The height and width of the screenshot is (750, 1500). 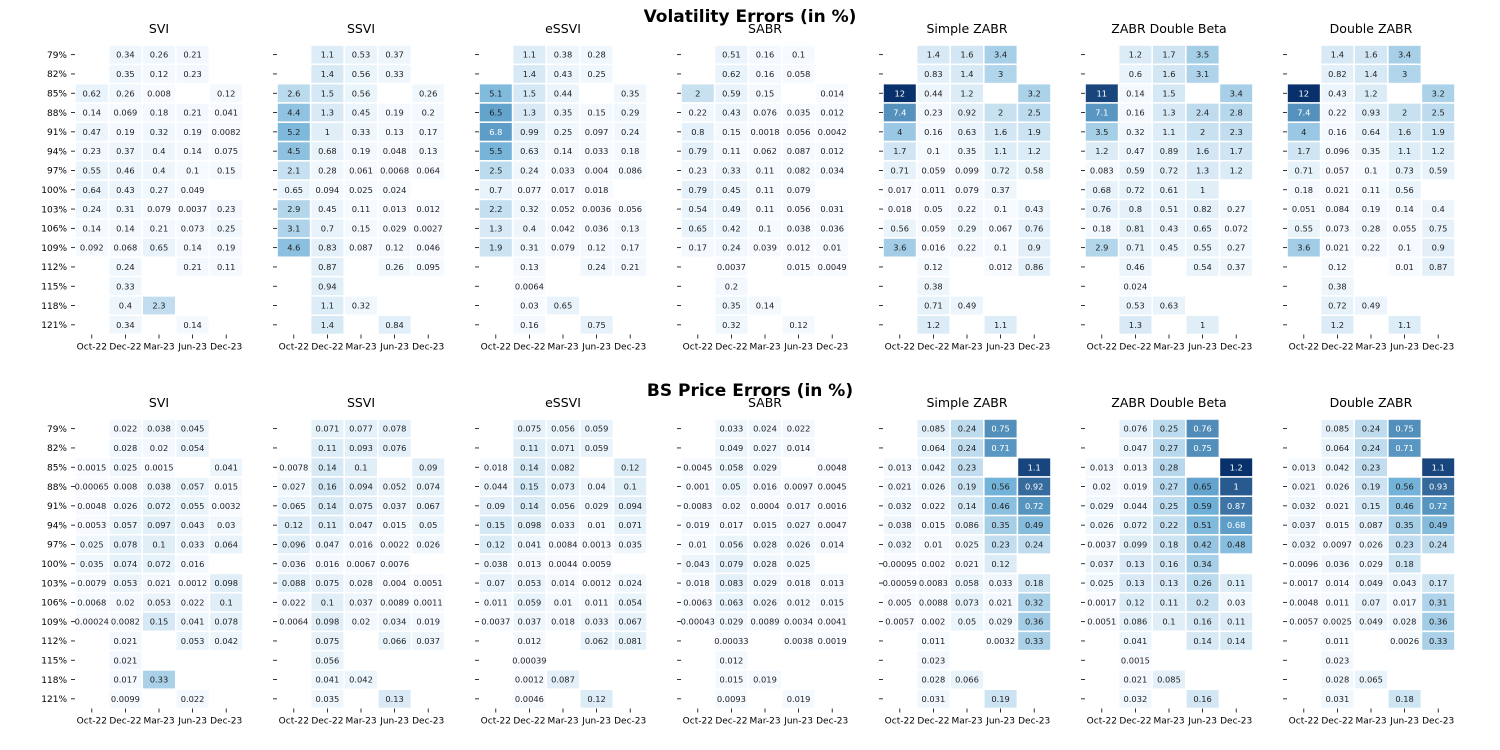 What do you see at coordinates (495, 132) in the screenshot?
I see `heatmap-cell-label: 6.8` at bounding box center [495, 132].